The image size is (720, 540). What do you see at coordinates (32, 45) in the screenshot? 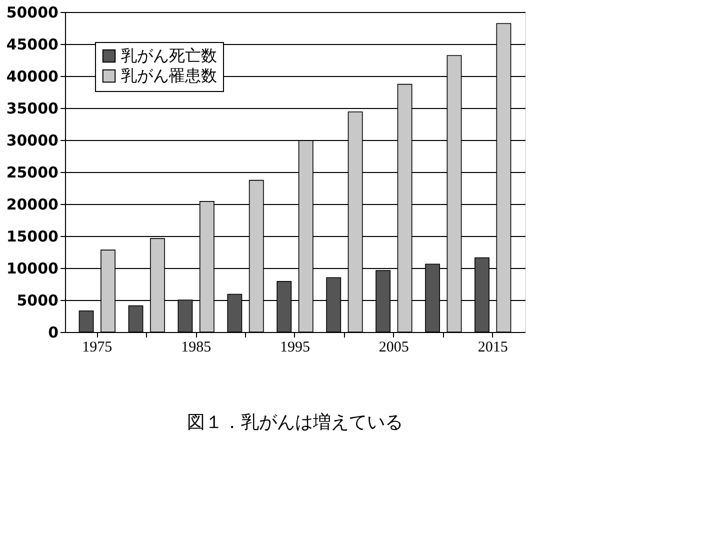
I see `y-tick-label: 45000` at bounding box center [32, 45].